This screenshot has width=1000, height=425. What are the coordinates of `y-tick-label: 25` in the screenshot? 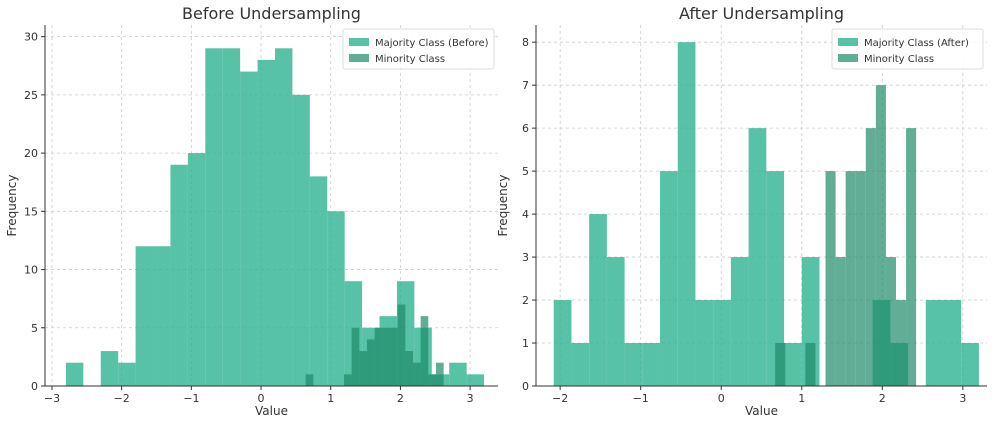 It's located at (31, 95).